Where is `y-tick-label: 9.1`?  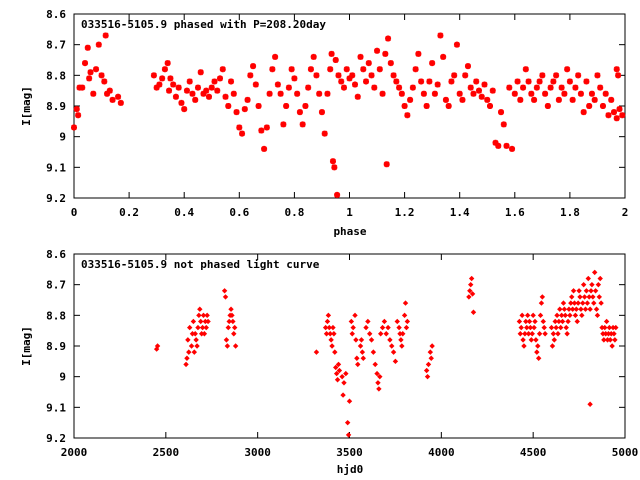
y-tick-label: 9.1 is located at coordinates (56, 167).